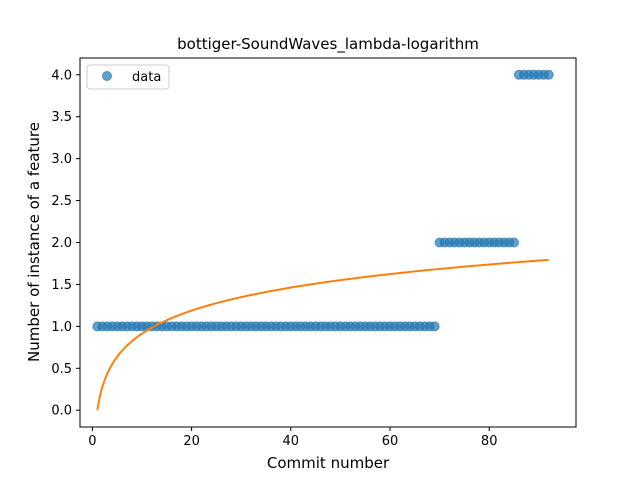 This screenshot has height=480, width=640. Describe the element at coordinates (92, 441) in the screenshot. I see `x-tick-label: 0` at that location.